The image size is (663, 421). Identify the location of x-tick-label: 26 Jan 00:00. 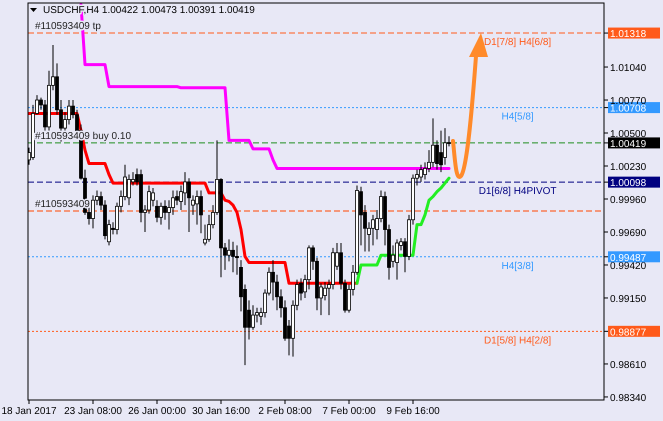
(157, 411).